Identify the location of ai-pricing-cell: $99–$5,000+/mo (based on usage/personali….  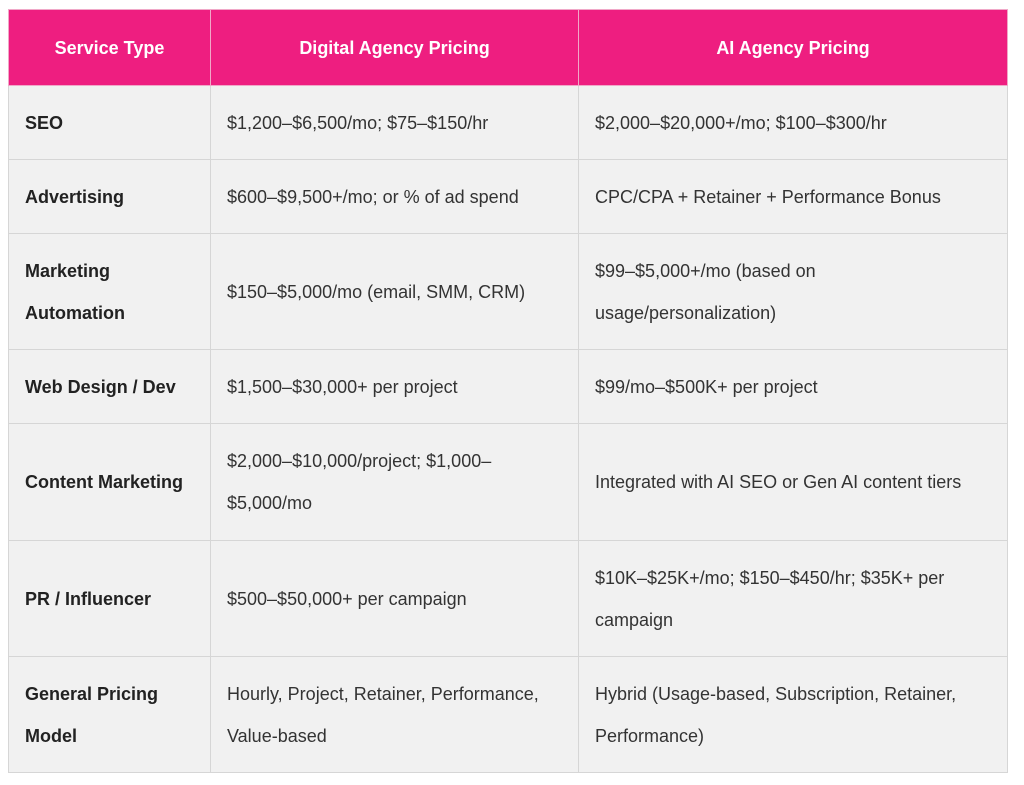
(793, 291).